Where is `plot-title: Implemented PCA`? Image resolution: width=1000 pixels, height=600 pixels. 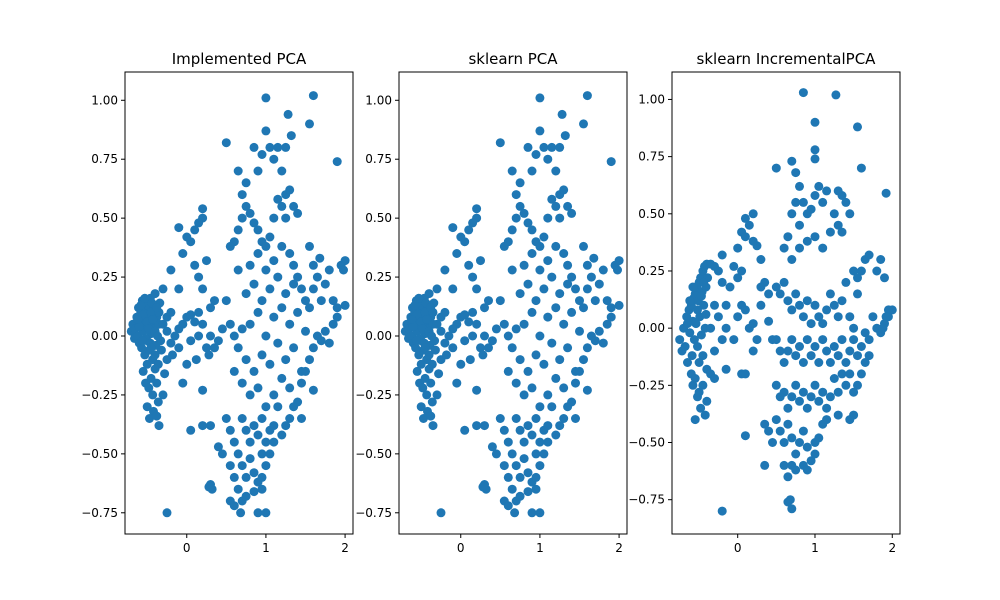 plot-title: Implemented PCA is located at coordinates (239, 59).